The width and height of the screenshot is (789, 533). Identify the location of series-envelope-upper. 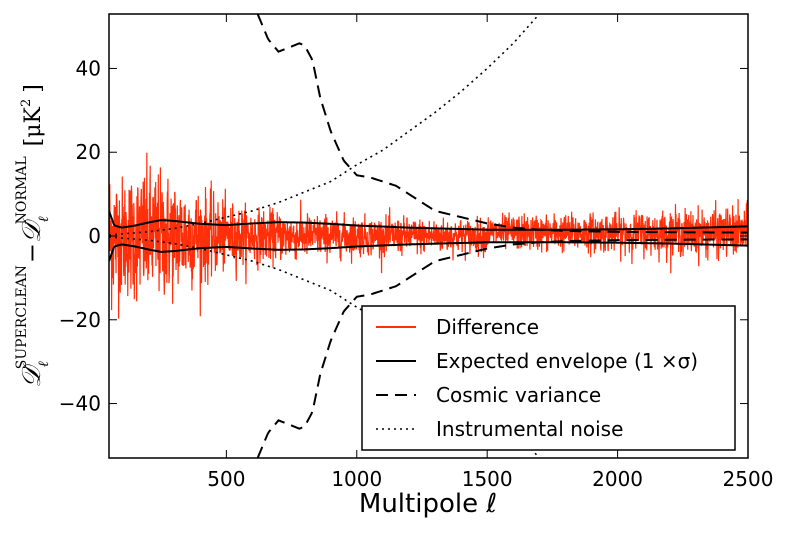
(428, 220).